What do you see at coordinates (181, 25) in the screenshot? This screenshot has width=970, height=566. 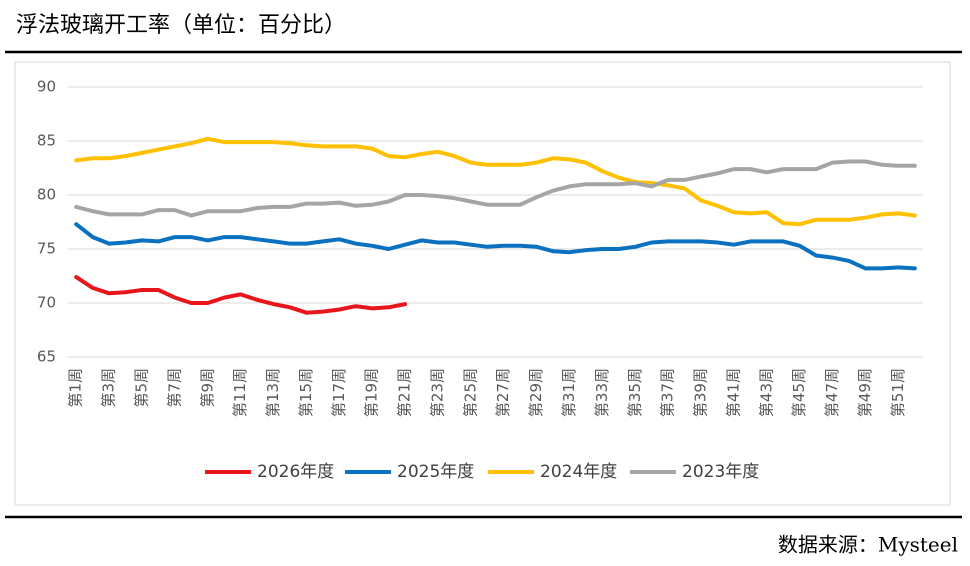 I see `chart-title: 浮法玻璃开工率（单位：百分比）` at bounding box center [181, 25].